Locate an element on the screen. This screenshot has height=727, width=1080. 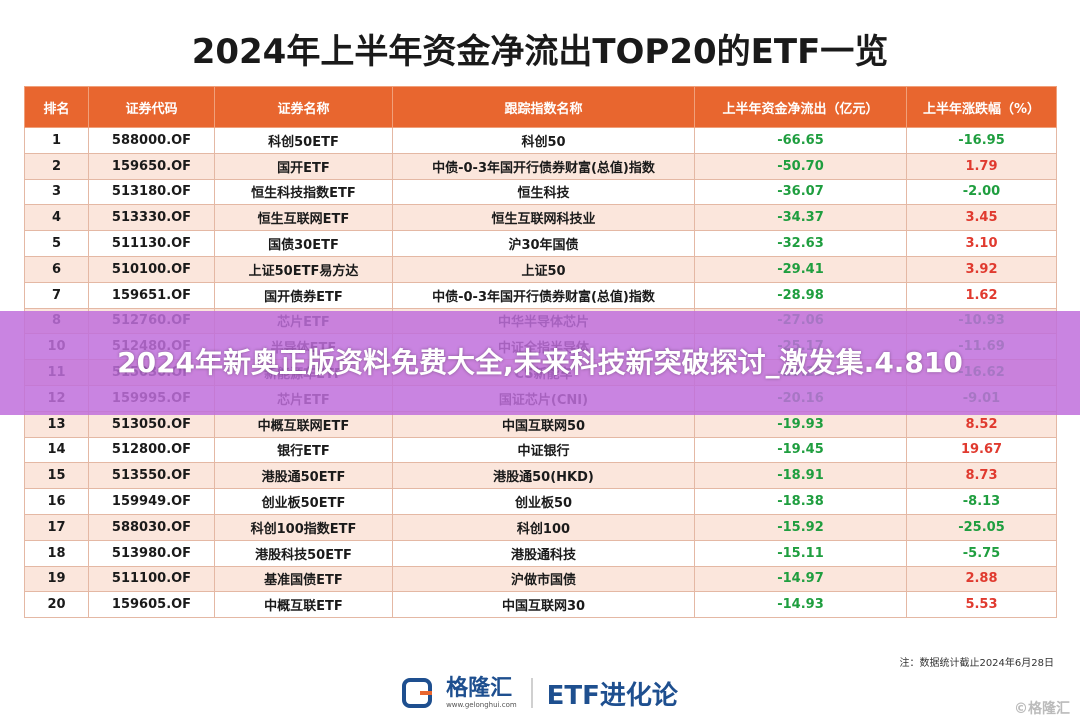
name-cell: 国债30ETF is located at coordinates (303, 243).